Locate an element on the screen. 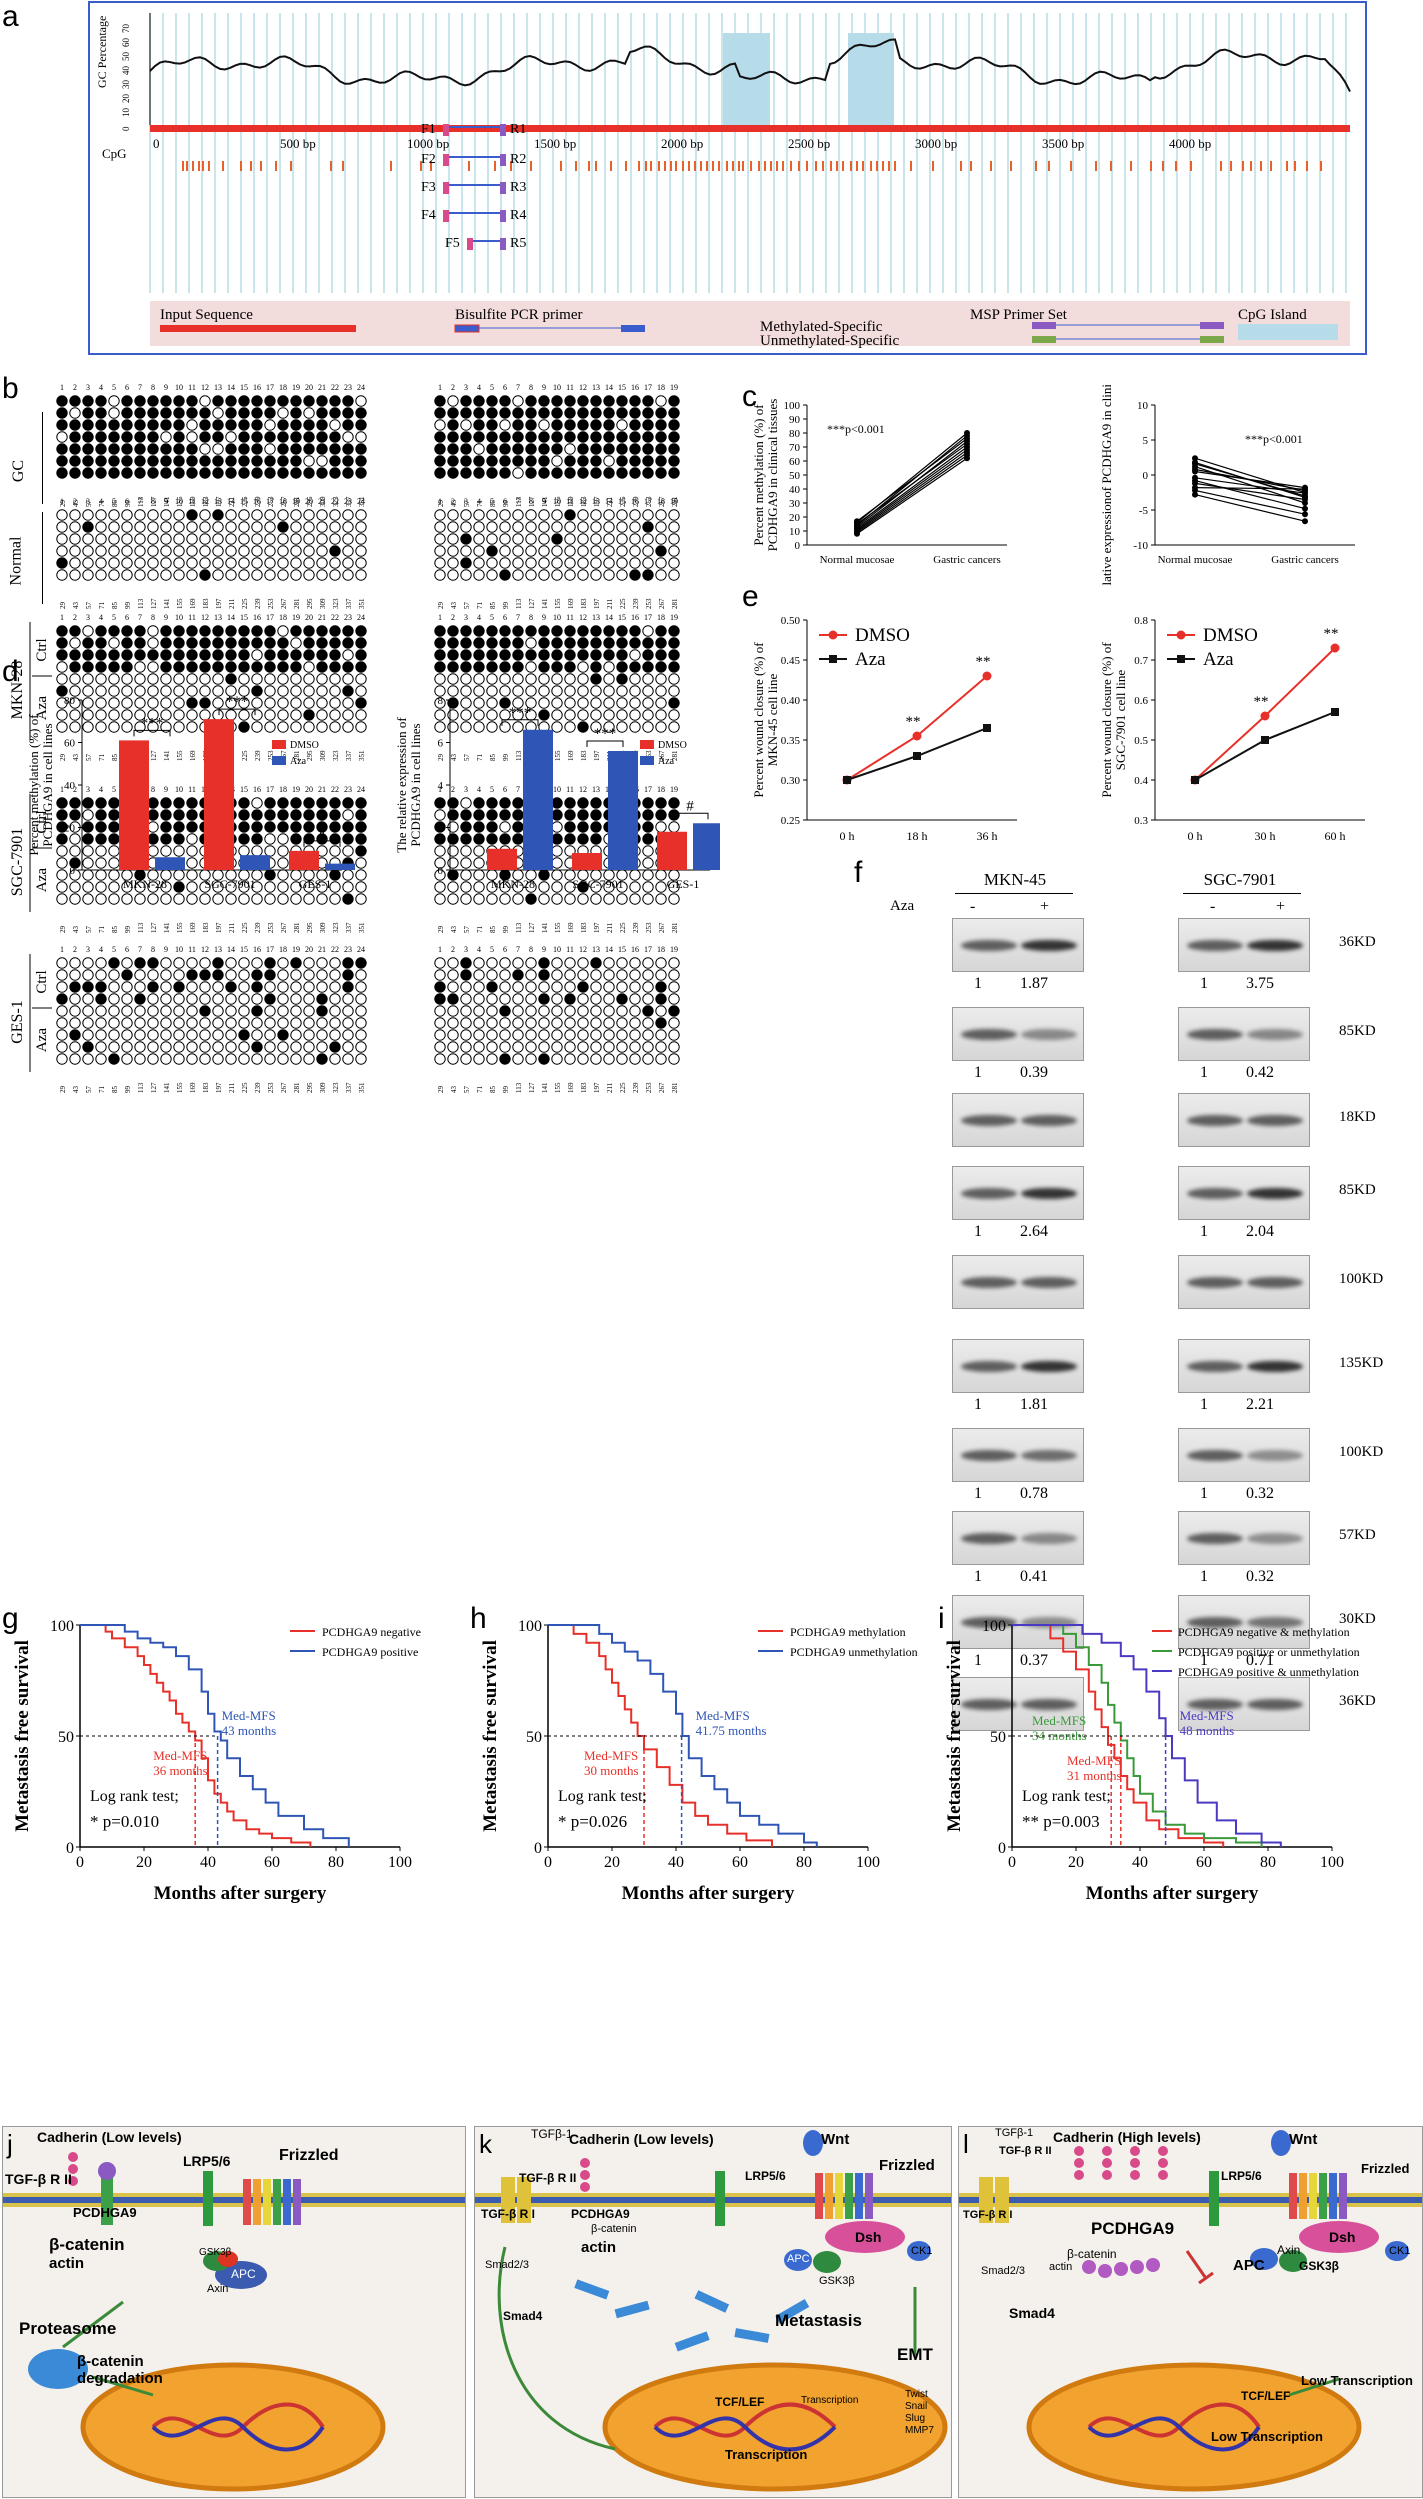  primer-forward-label: F2 is located at coordinates (428, 159).